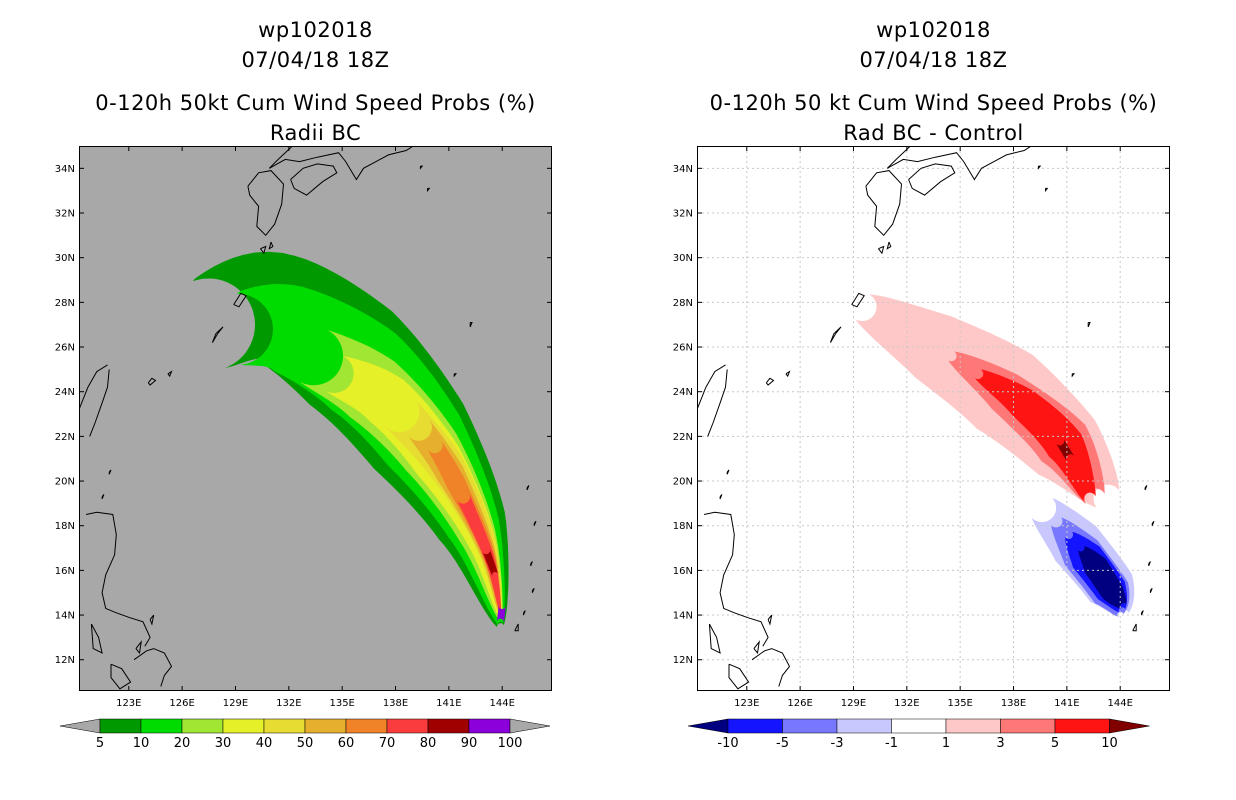  Describe the element at coordinates (746, 703) in the screenshot. I see `x-tick-label: 123E` at that location.